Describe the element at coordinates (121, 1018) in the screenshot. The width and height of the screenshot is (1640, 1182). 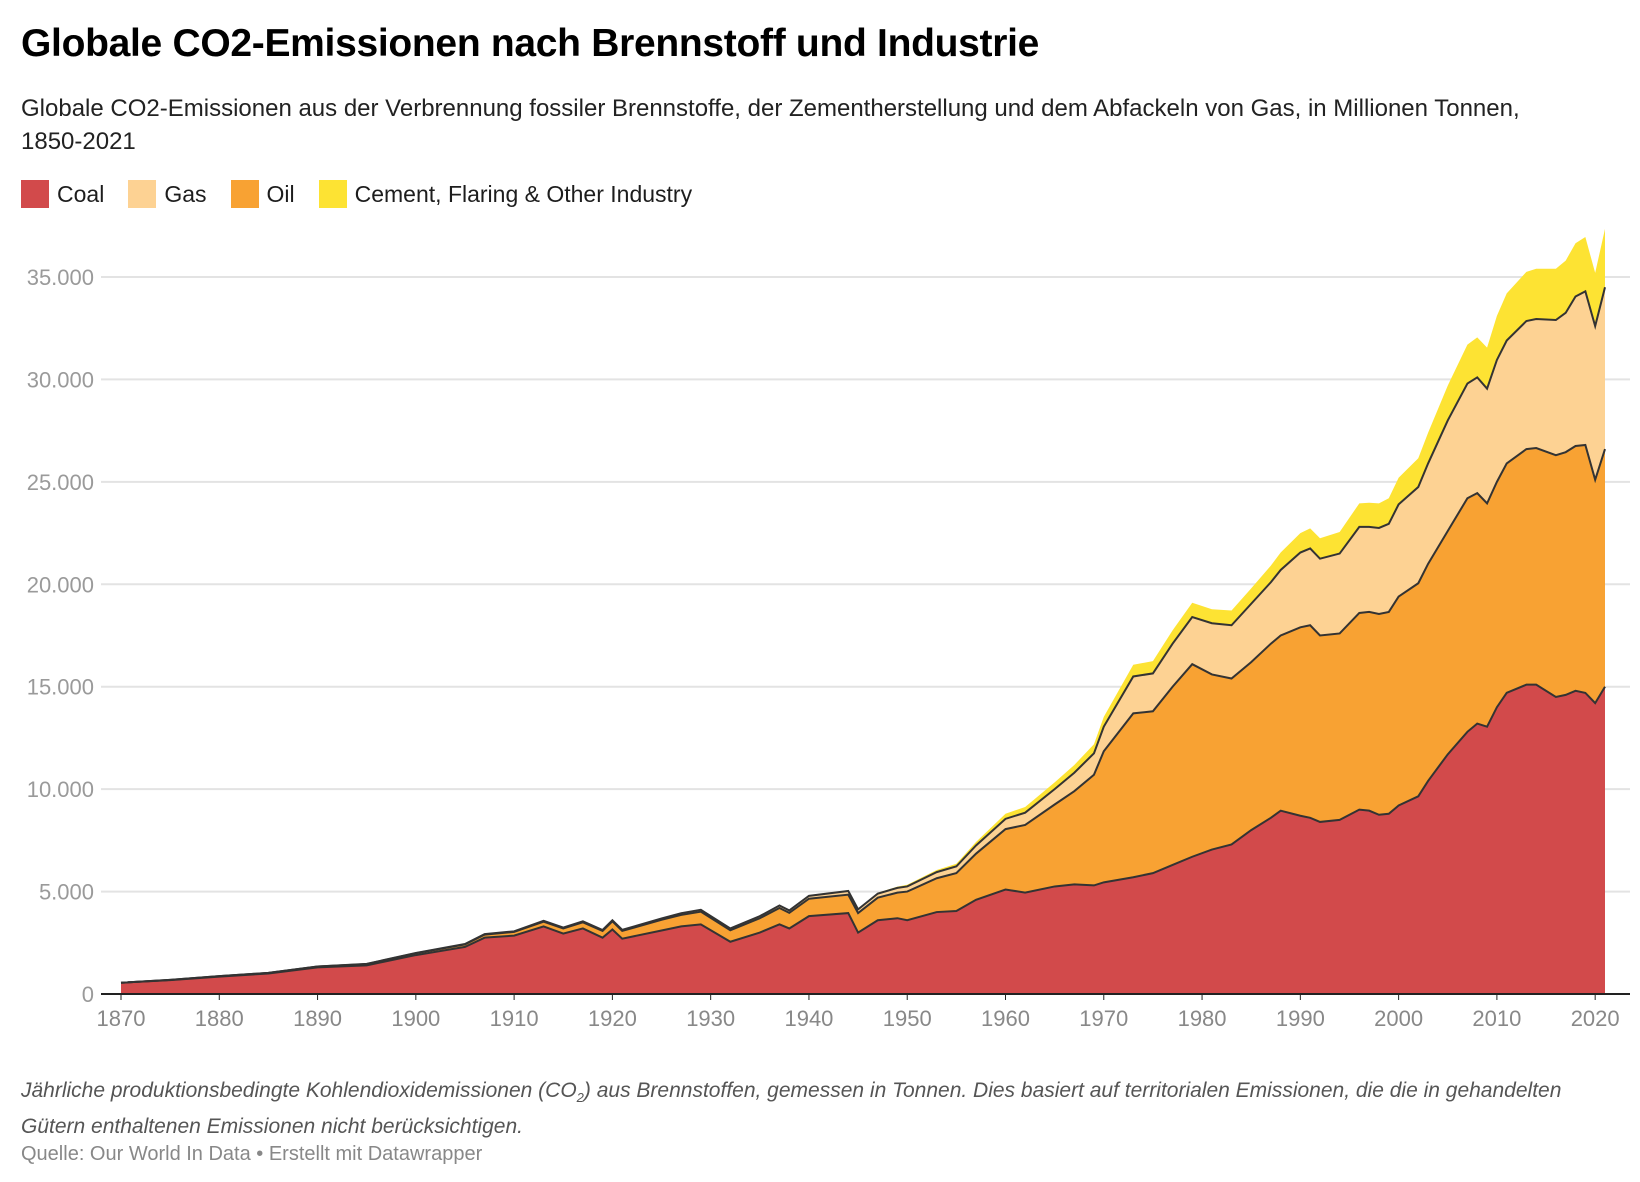
I see `x-tick-label: 1870` at that location.